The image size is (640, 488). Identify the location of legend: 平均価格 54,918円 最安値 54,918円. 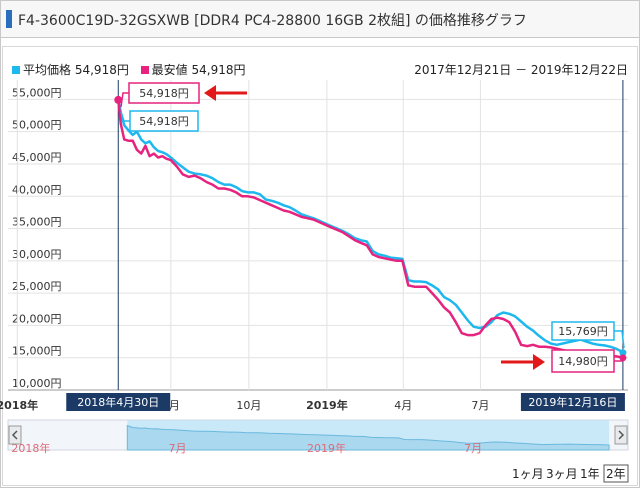
(129, 69).